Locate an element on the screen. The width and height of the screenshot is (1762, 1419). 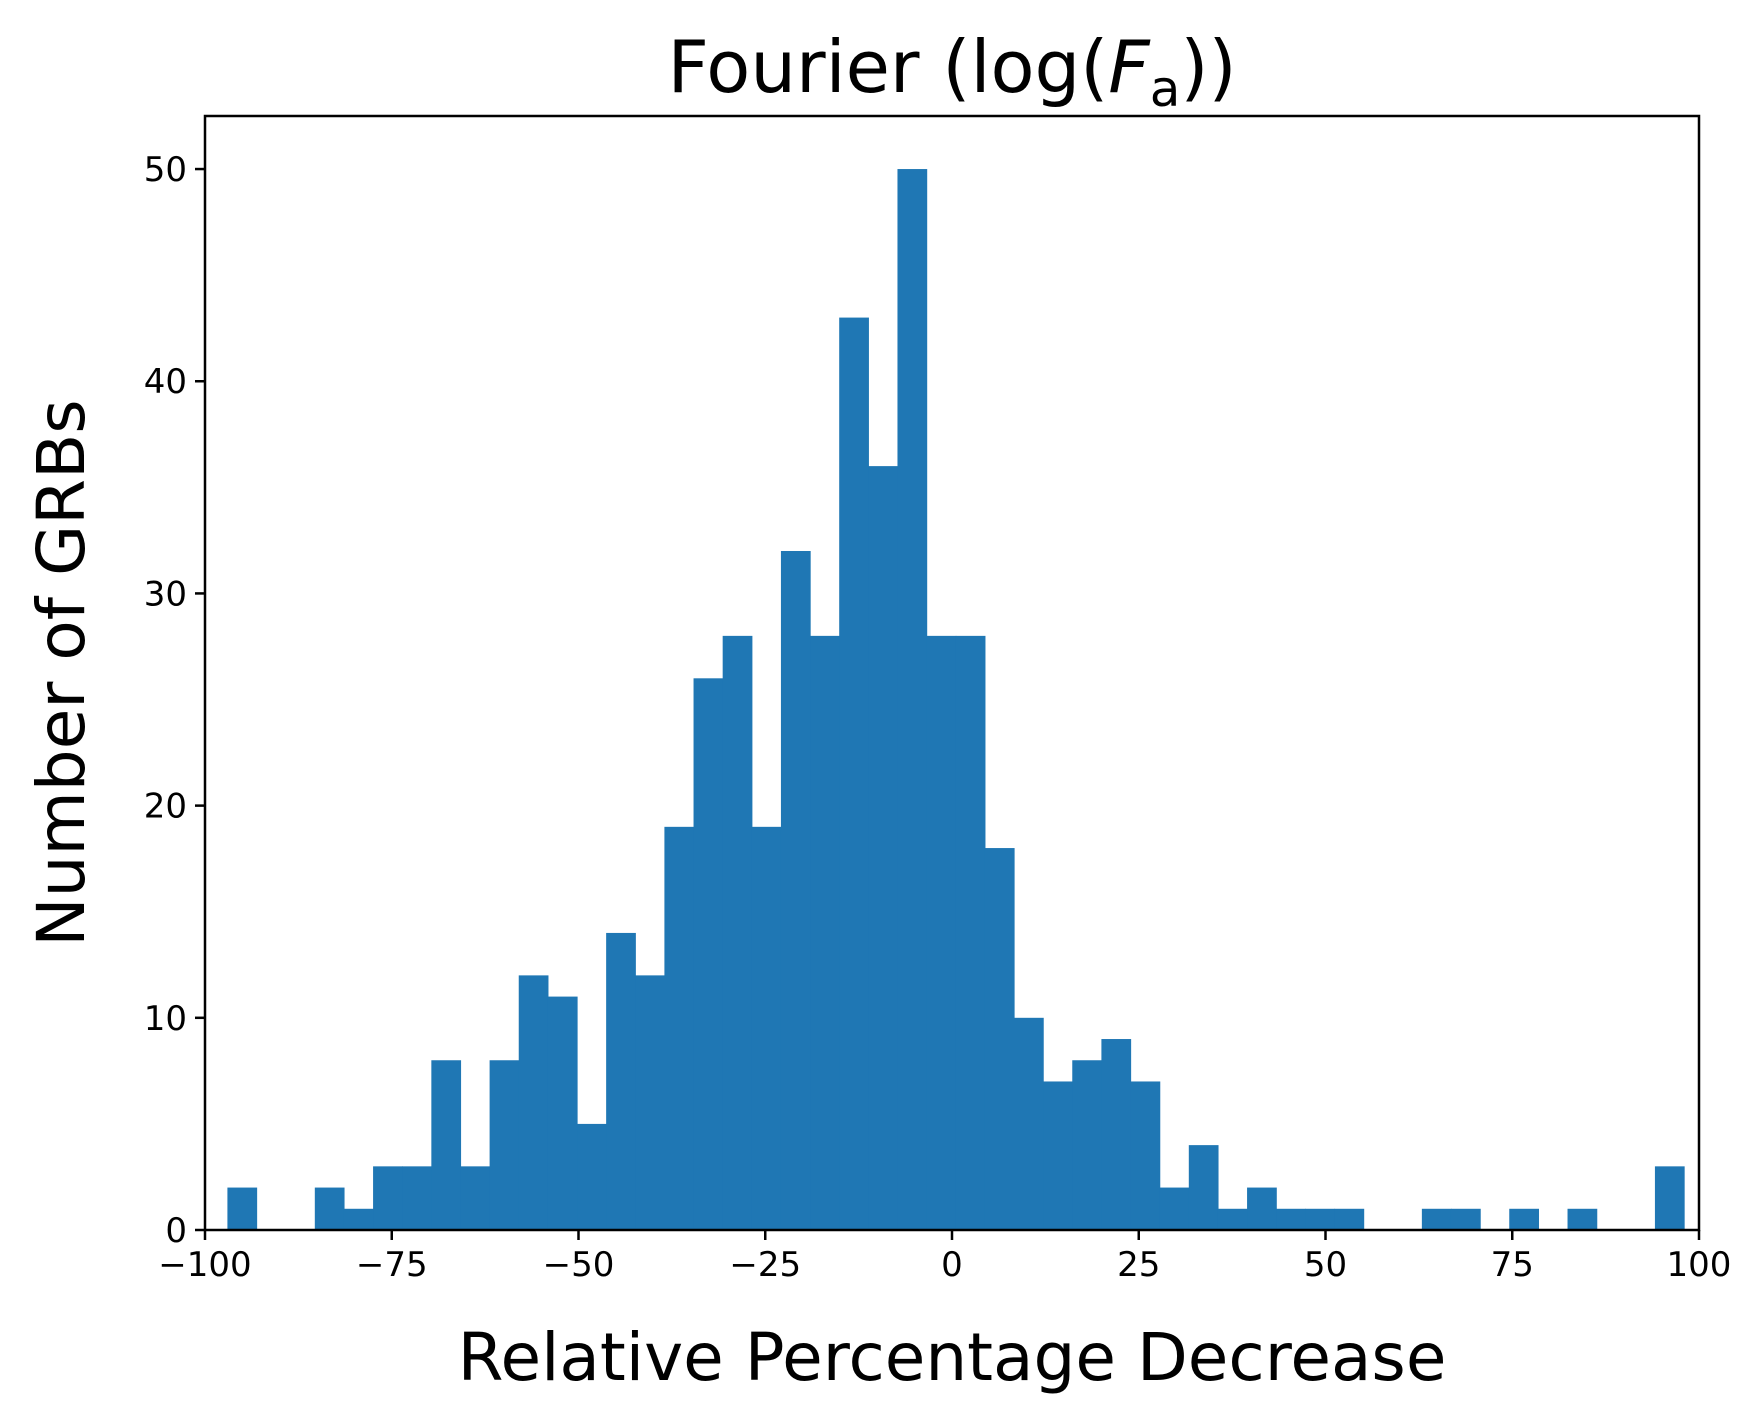
y-tick-label: 20 is located at coordinates (165, 807).